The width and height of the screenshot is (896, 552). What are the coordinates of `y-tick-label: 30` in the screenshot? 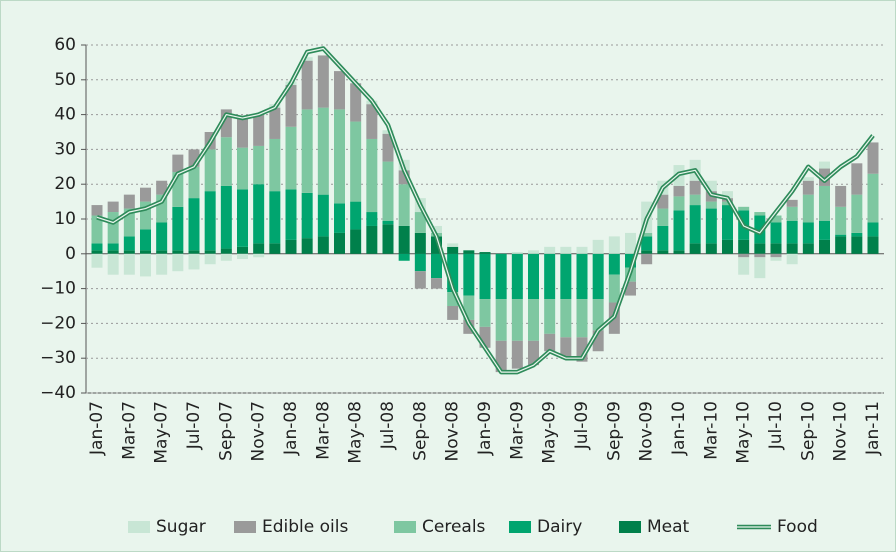 It's located at (65, 149).